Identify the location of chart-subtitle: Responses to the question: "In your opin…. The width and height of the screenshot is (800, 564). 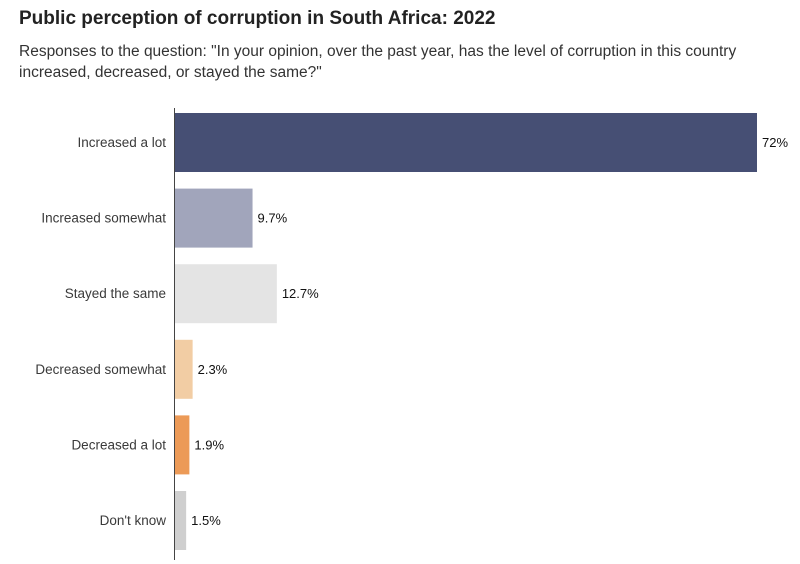
(378, 62).